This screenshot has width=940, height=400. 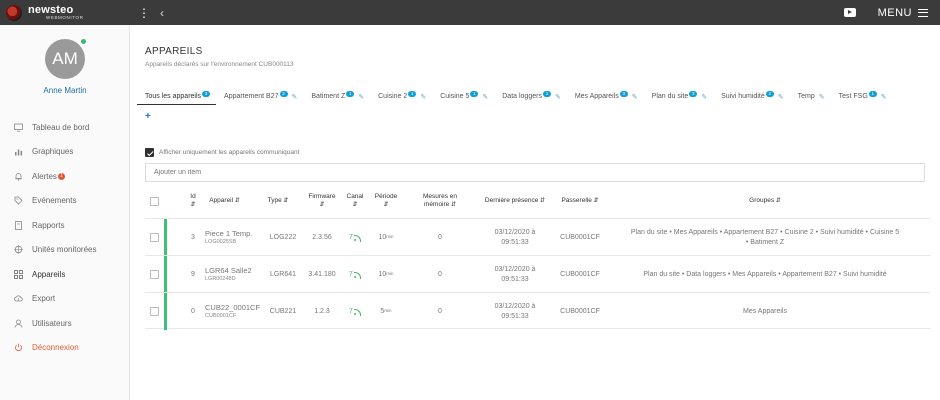 What do you see at coordinates (322, 237) in the screenshot?
I see `cell-firmware: 2.3.56` at bounding box center [322, 237].